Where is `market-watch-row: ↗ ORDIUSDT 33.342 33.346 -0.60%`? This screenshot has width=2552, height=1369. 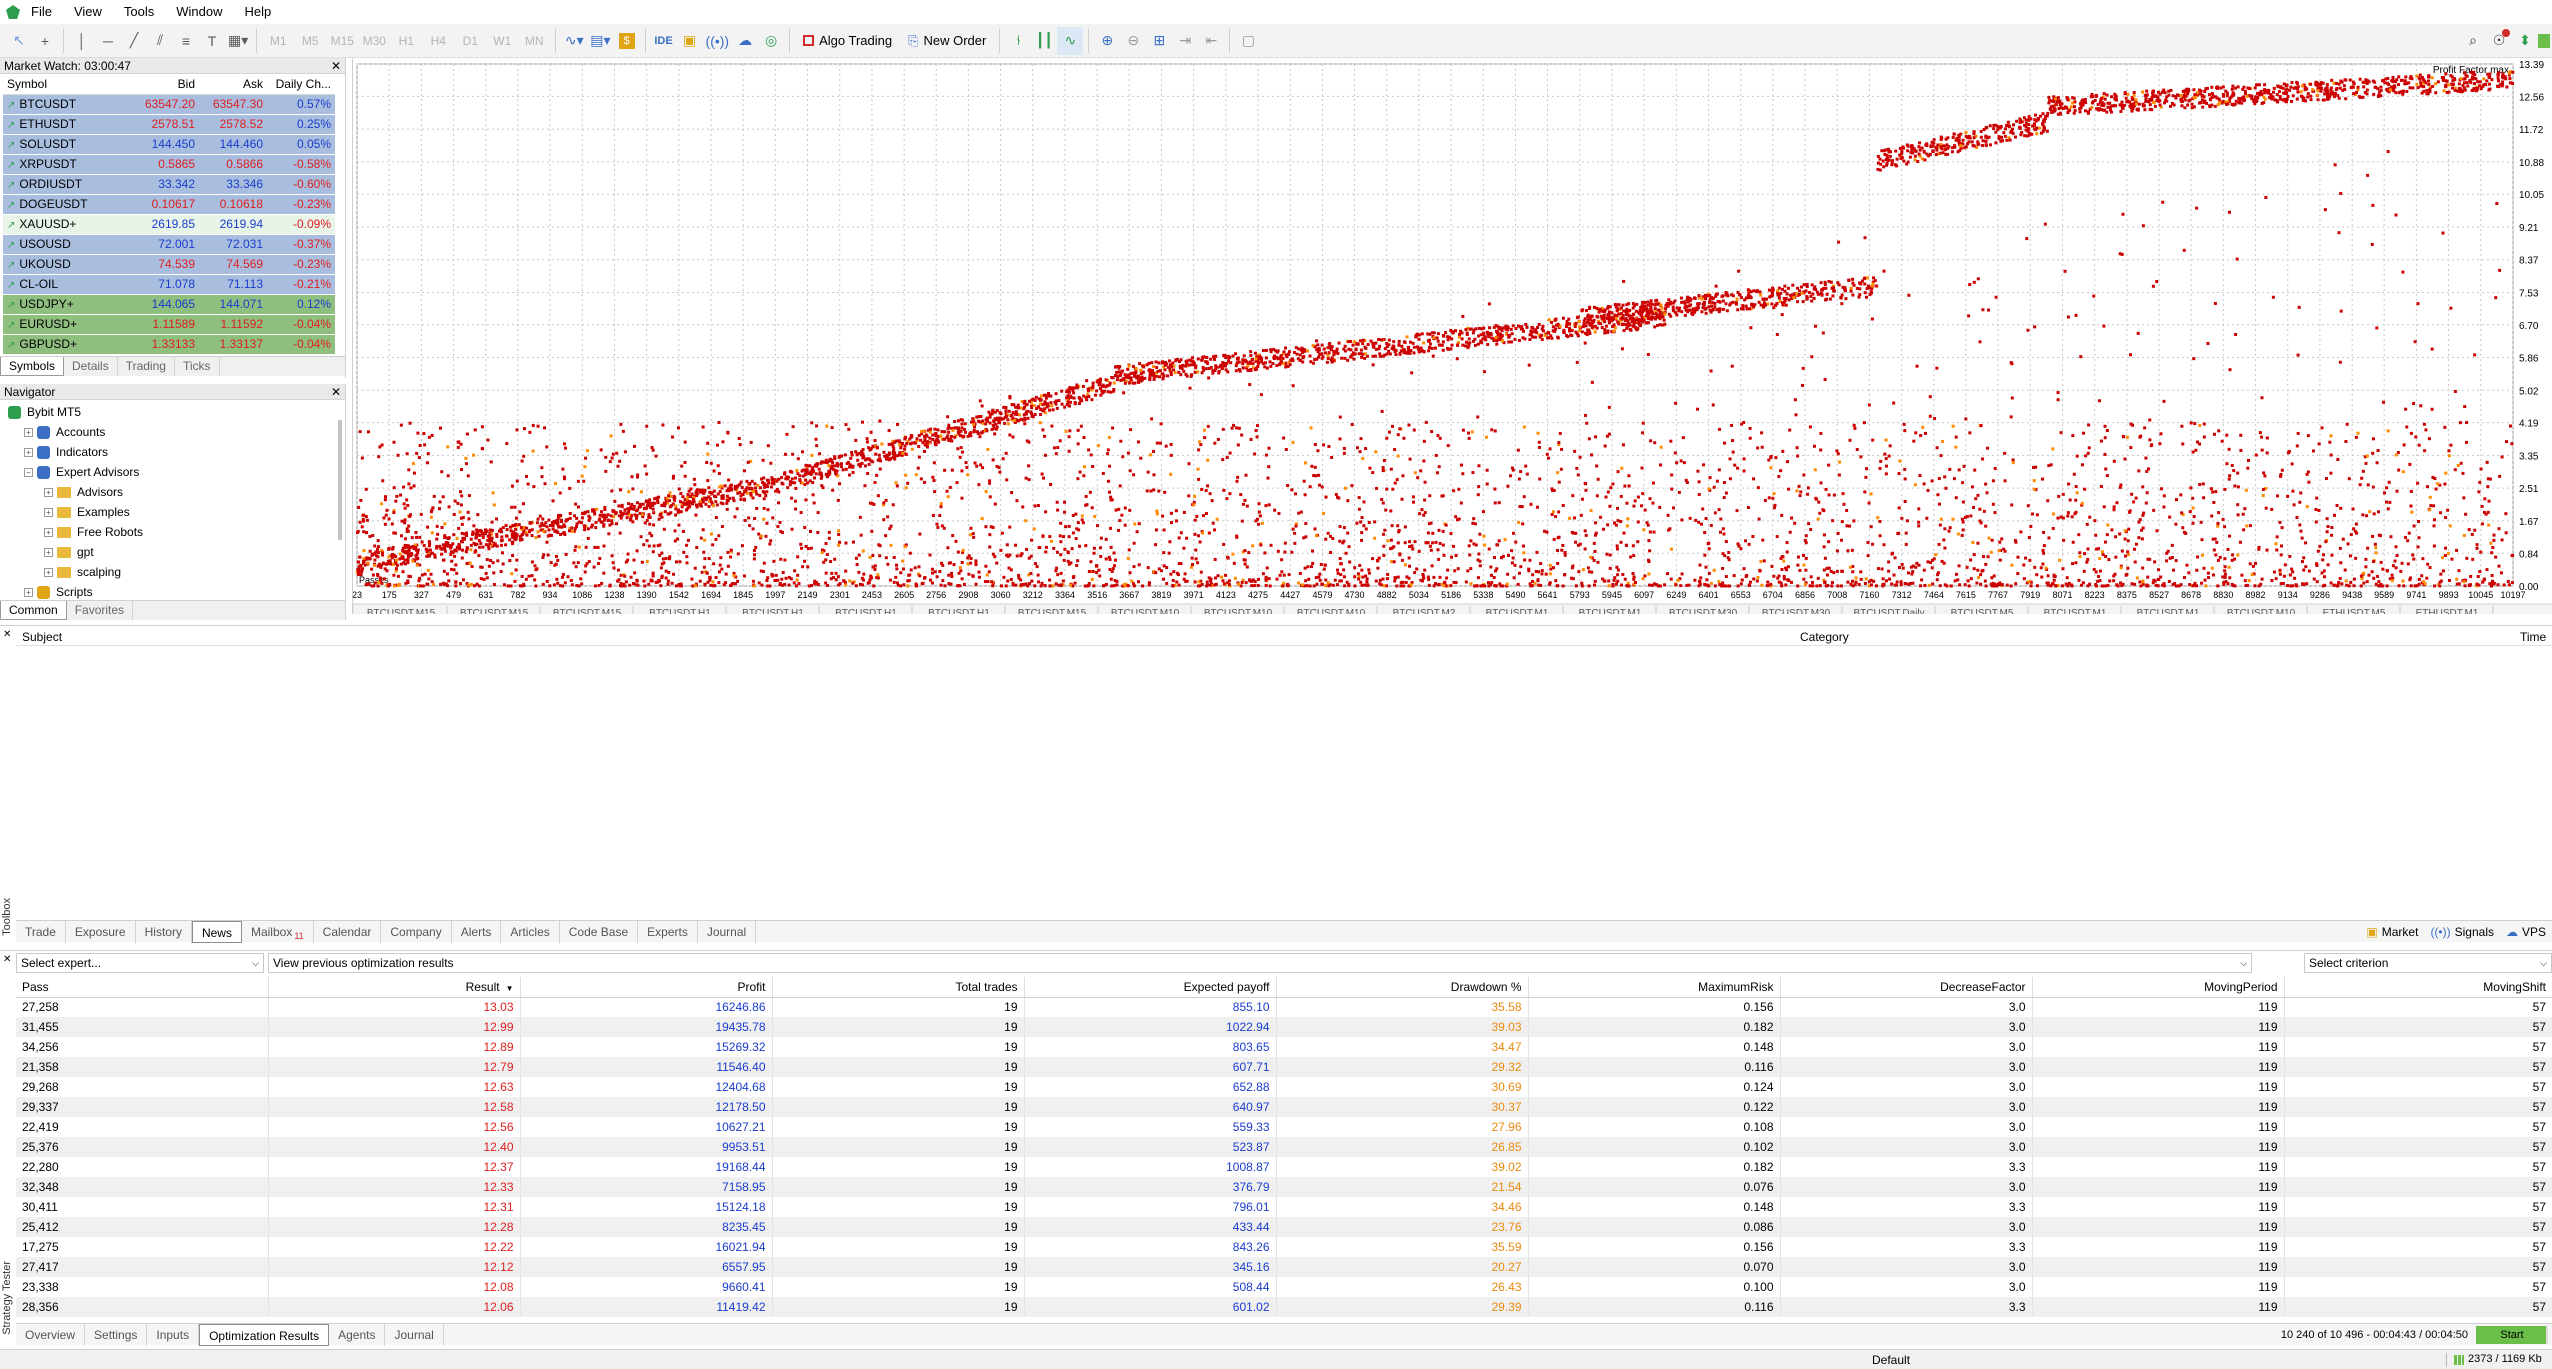 market-watch-row: ↗ ORDIUSDT 33.342 33.346 -0.60% is located at coordinates (169, 184).